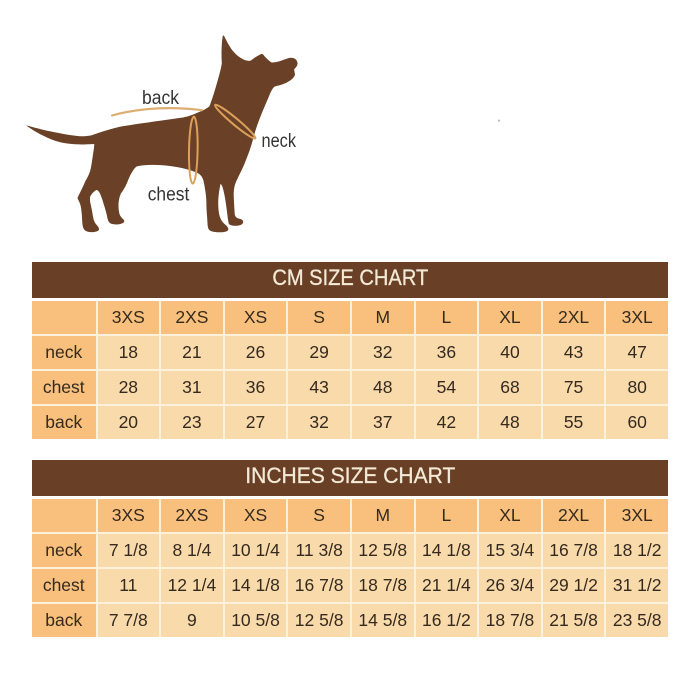 The image size is (700, 700). Describe the element at coordinates (279, 141) in the screenshot. I see `svg-text: neck` at that location.